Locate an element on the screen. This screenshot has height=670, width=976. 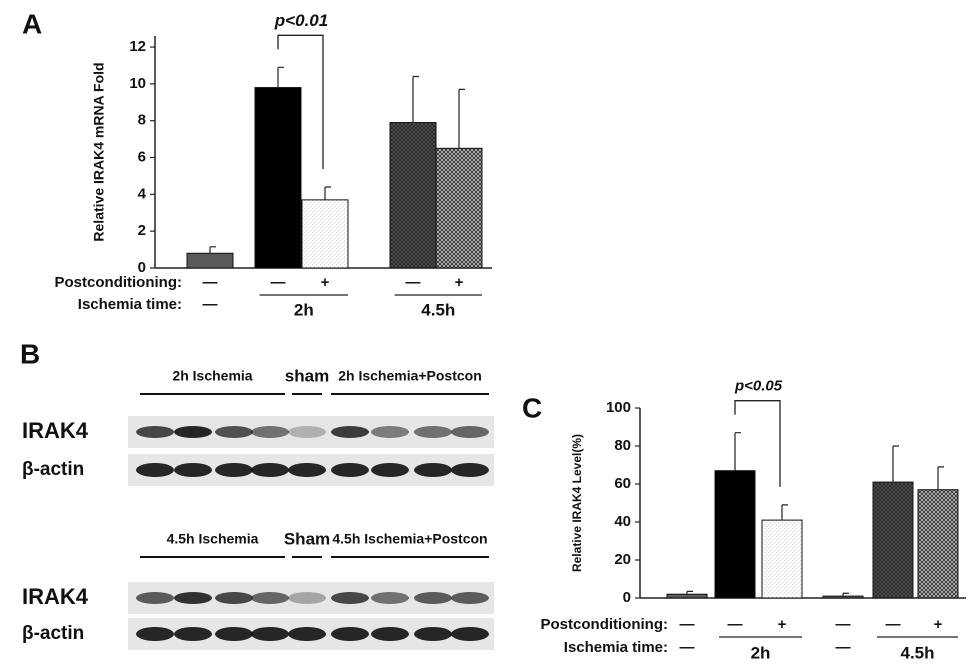
y-axis-label: Relative IRAK4 Level(%) is located at coordinates (577, 503).